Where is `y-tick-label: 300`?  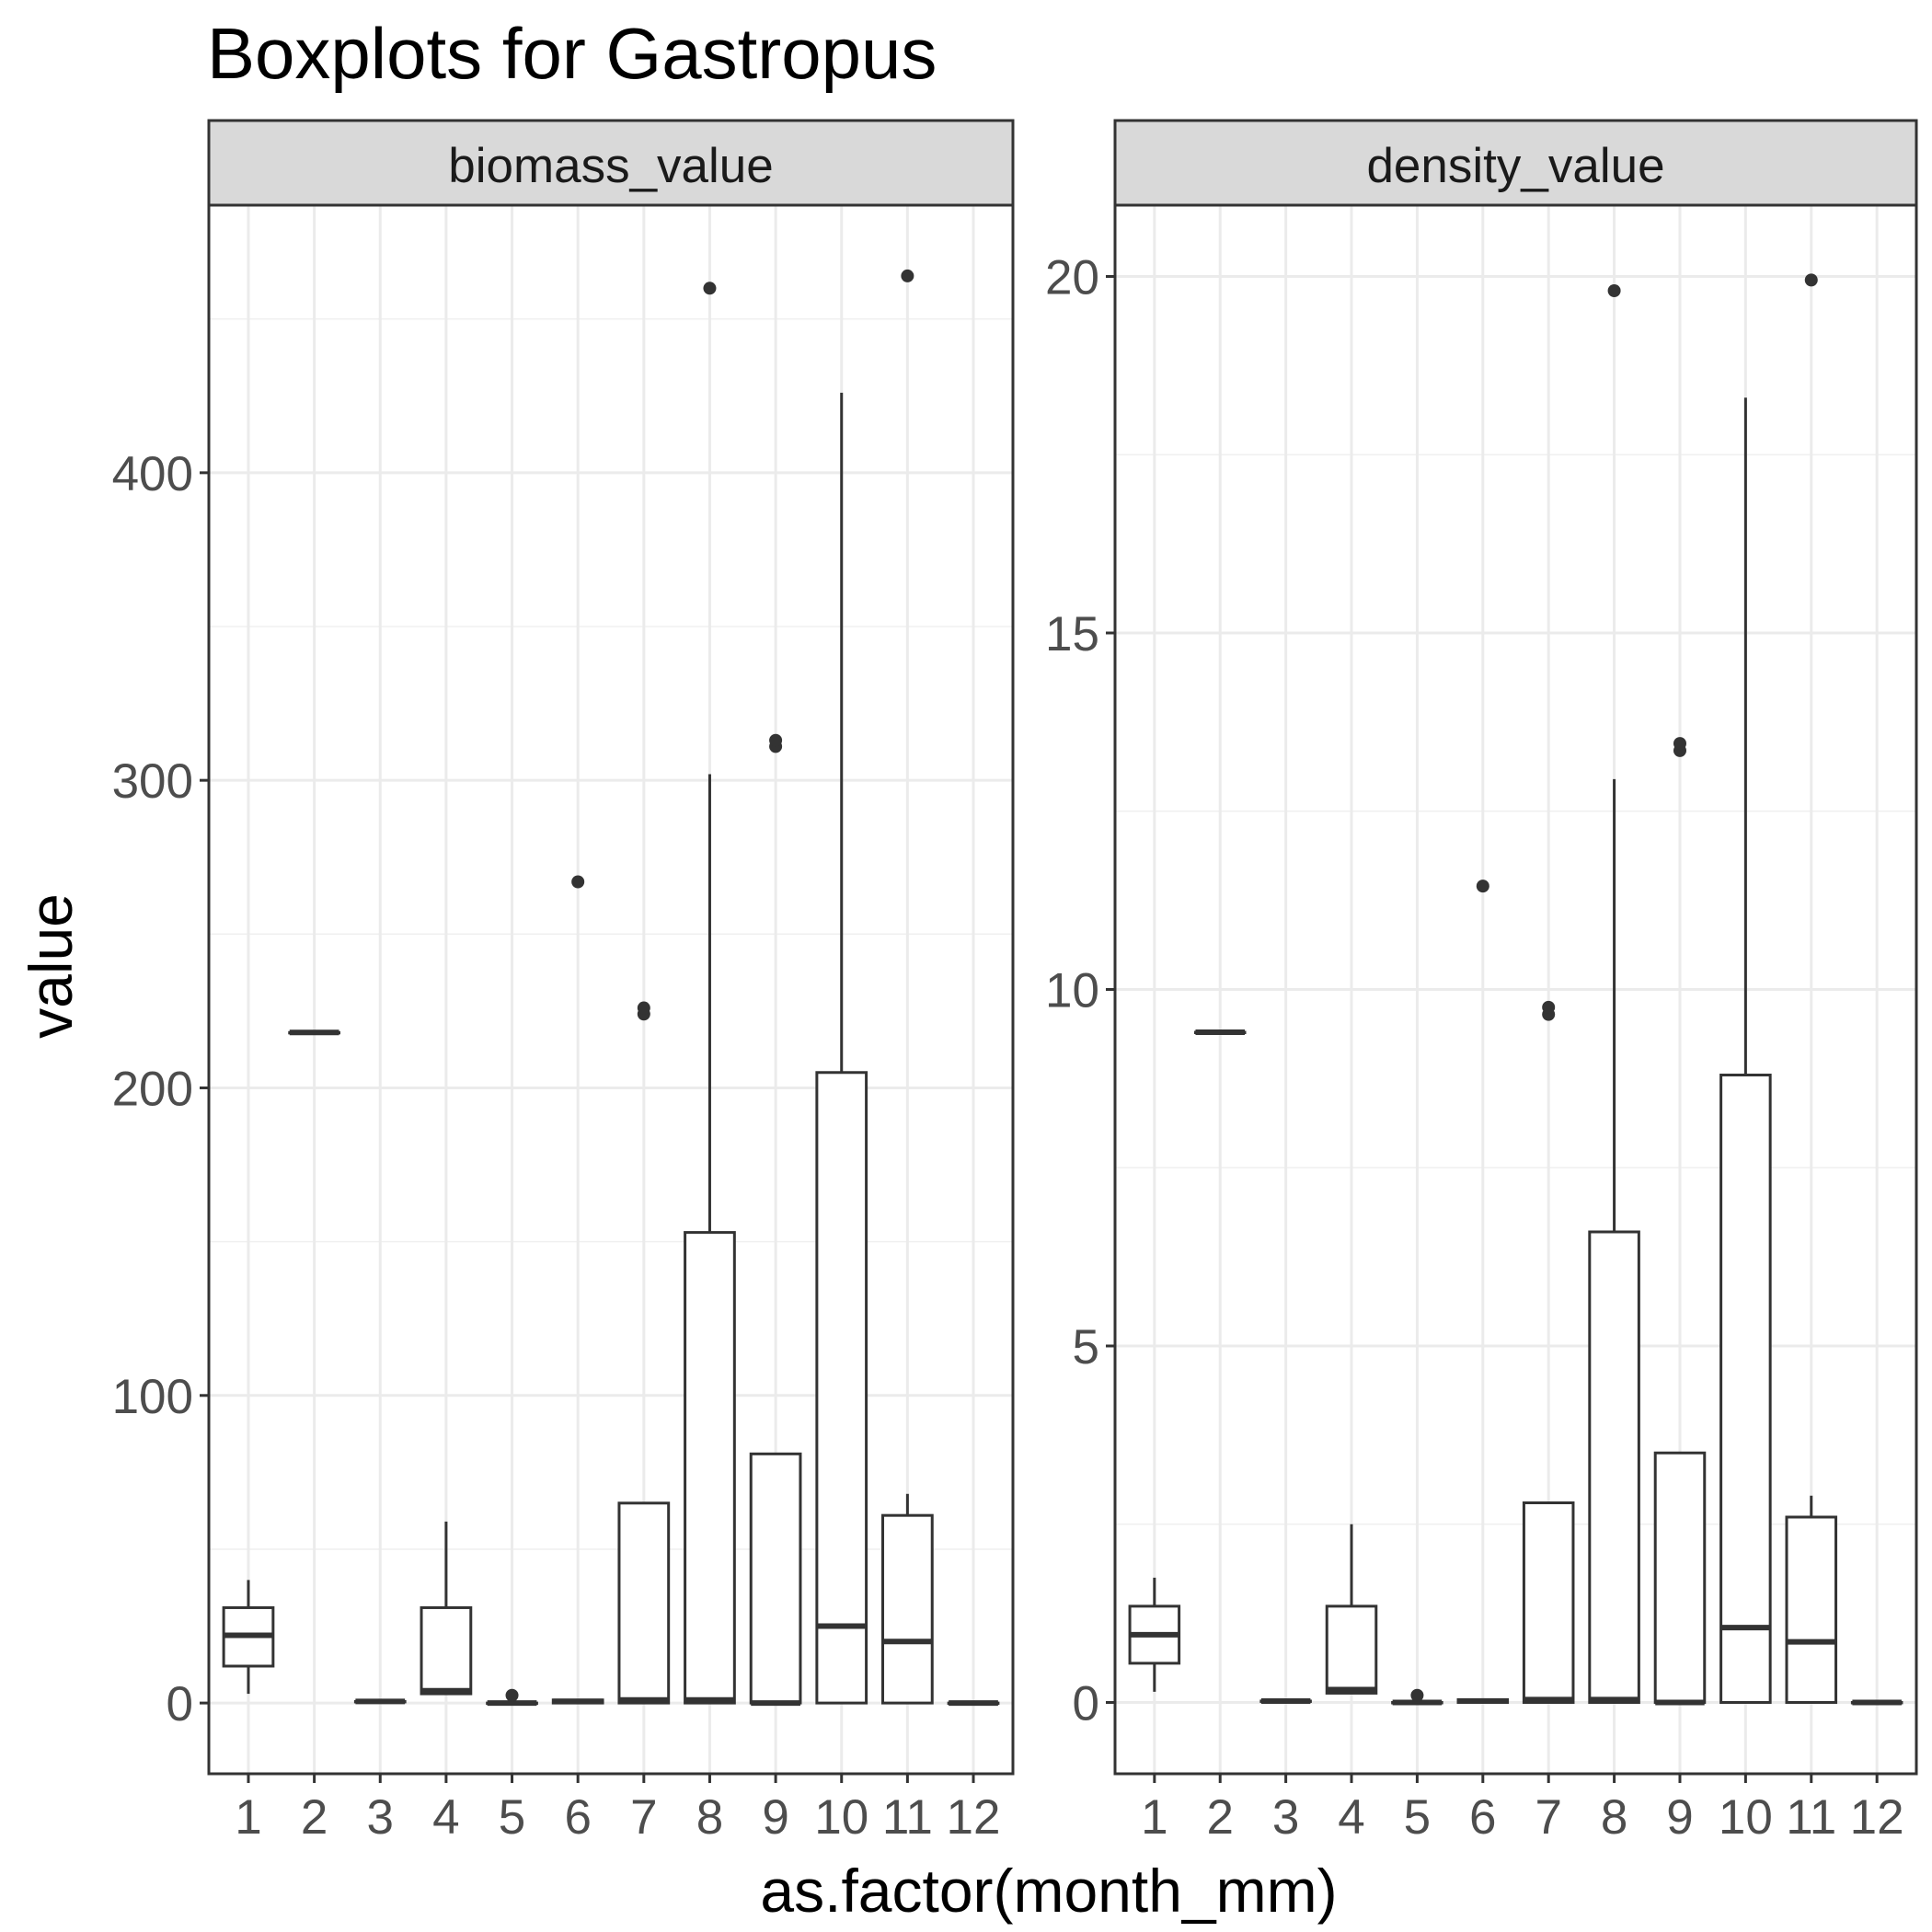
y-tick-label: 300 is located at coordinates (152, 781).